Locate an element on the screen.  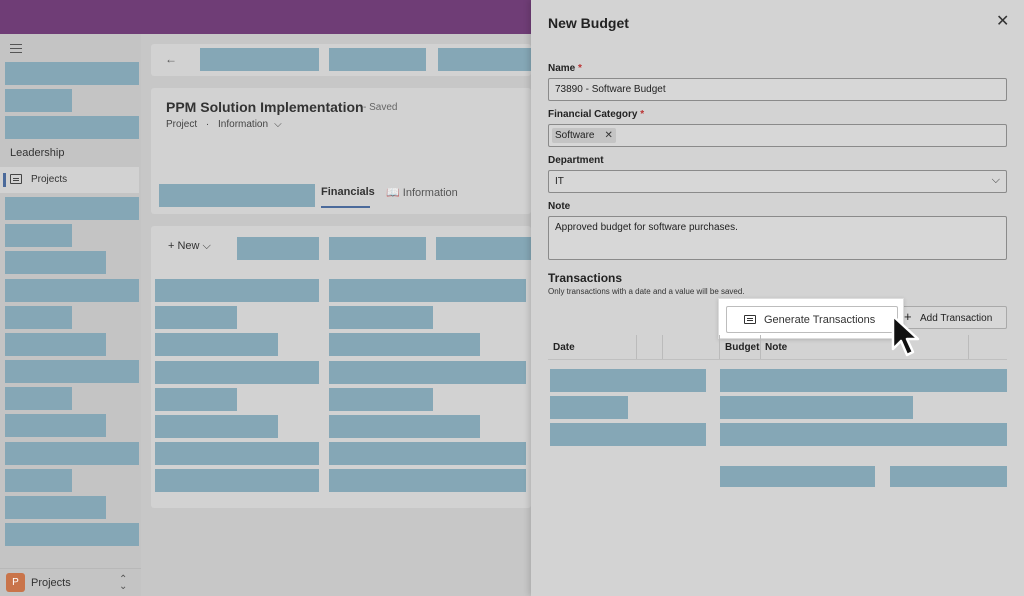
financial-category-label: Financial Category * is located at coordinates (596, 114).